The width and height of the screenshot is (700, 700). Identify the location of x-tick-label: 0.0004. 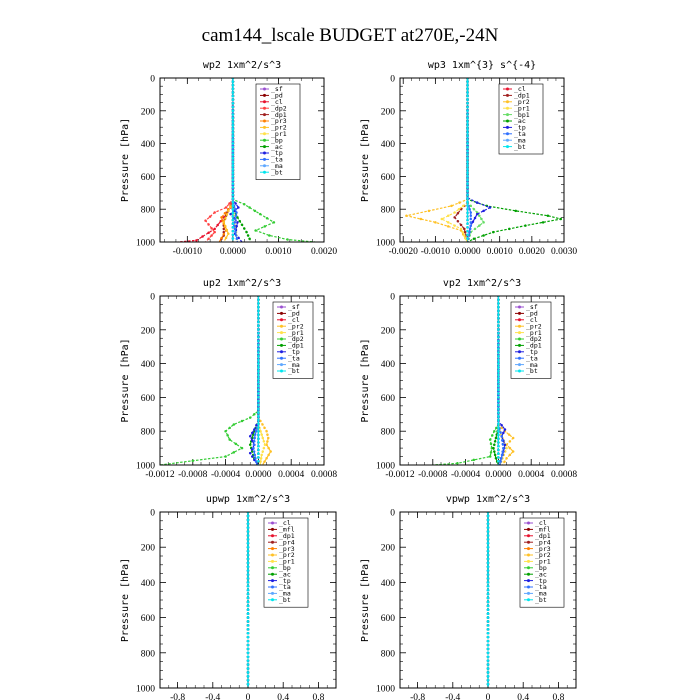
(291, 475).